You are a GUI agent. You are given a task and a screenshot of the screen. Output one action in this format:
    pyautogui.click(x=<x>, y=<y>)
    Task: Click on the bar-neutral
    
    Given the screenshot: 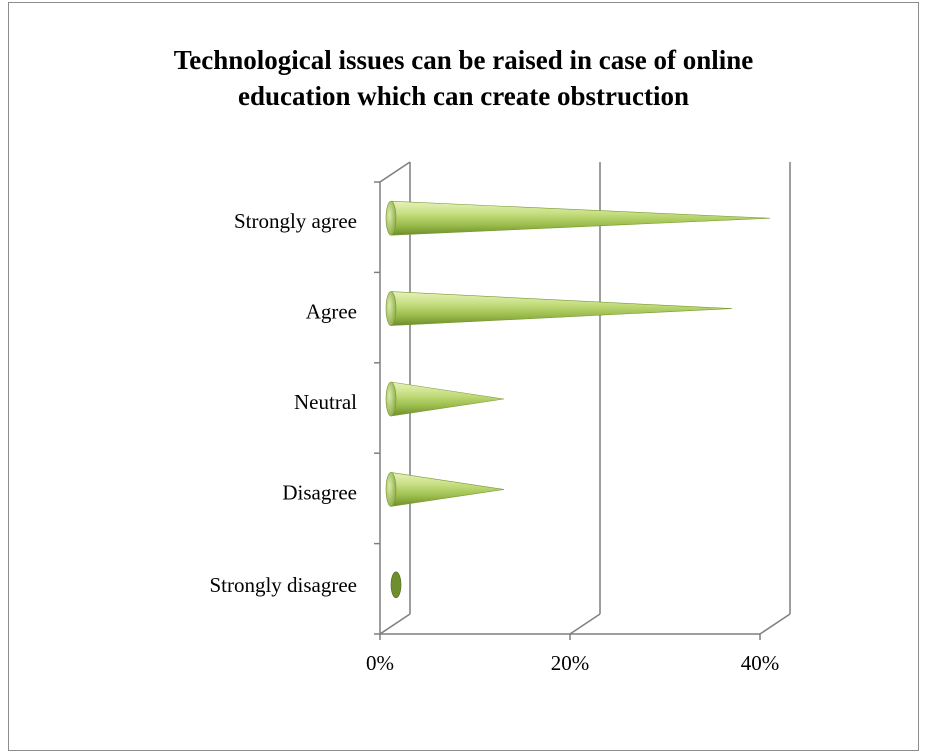 What is the action you would take?
    pyautogui.click(x=445, y=399)
    